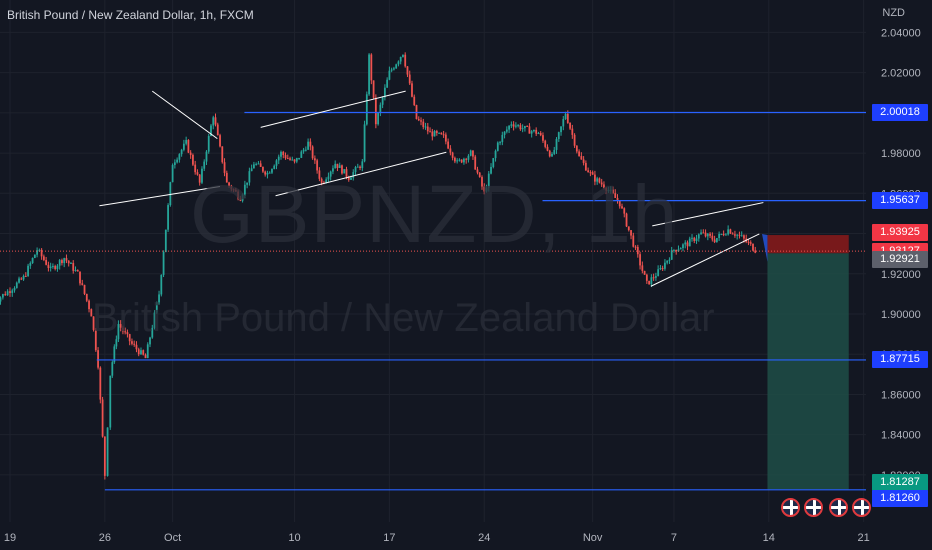 This screenshot has width=932, height=550. Describe the element at coordinates (403, 318) in the screenshot. I see `instrument-name-watermark: British Pound / New Zealand Dollar` at that location.